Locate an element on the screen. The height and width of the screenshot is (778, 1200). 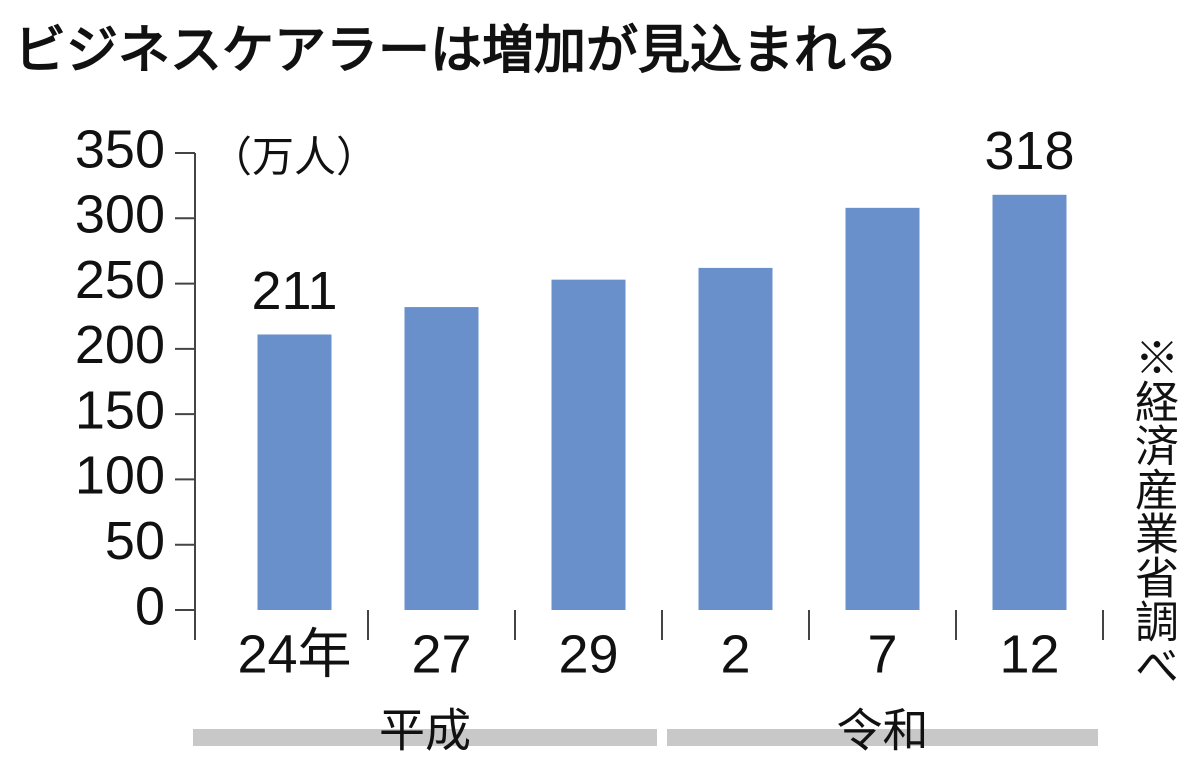
x-tick-label: 24年 is located at coordinates (294, 654).